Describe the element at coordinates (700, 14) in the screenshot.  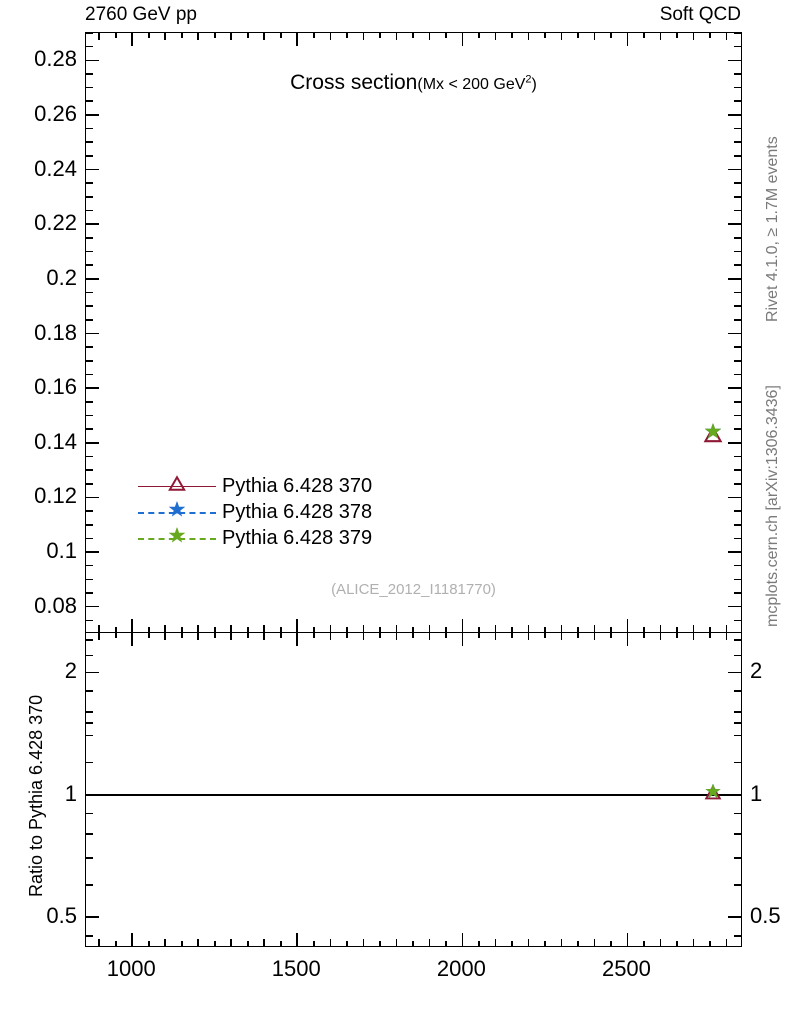
I see `header-analysis-label: Soft QCD` at that location.